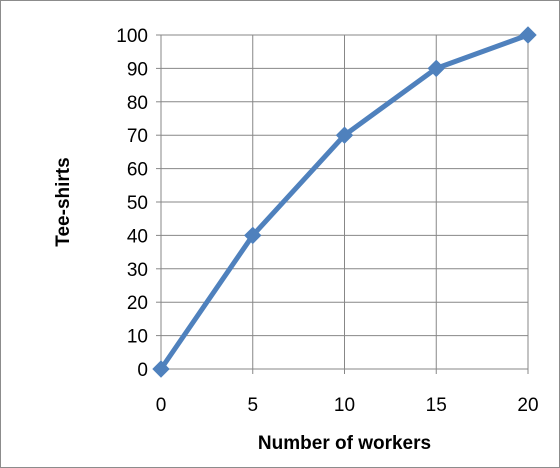  Describe the element at coordinates (161, 405) in the screenshot. I see `x-tick-label: 0` at that location.